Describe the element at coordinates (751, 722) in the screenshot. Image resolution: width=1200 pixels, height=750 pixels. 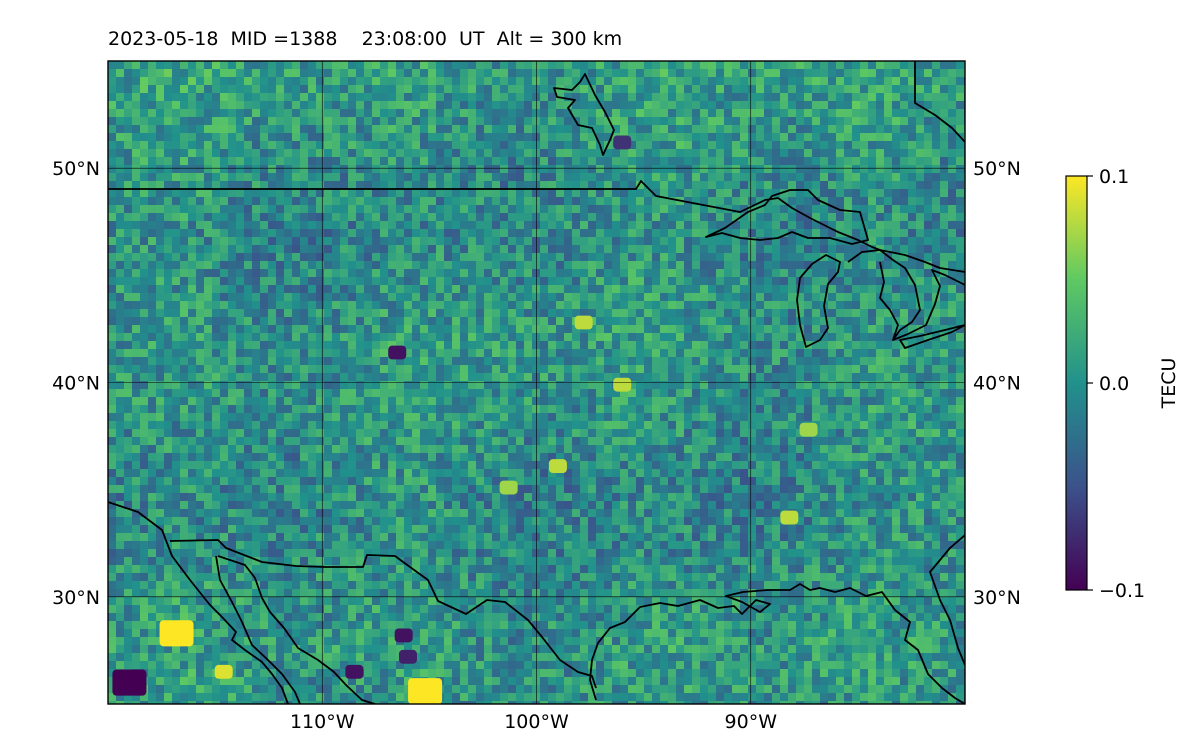
I see `longitude-label: 90°W` at that location.